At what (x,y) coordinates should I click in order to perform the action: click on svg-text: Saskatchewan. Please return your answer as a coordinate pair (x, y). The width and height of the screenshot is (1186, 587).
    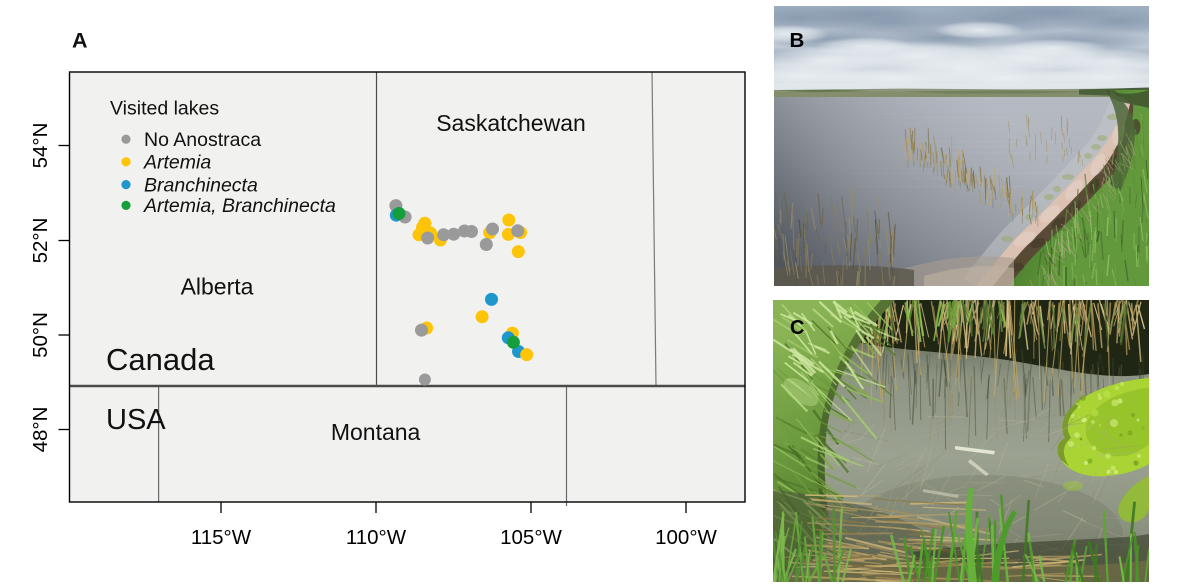
    Looking at the image, I should click on (511, 123).